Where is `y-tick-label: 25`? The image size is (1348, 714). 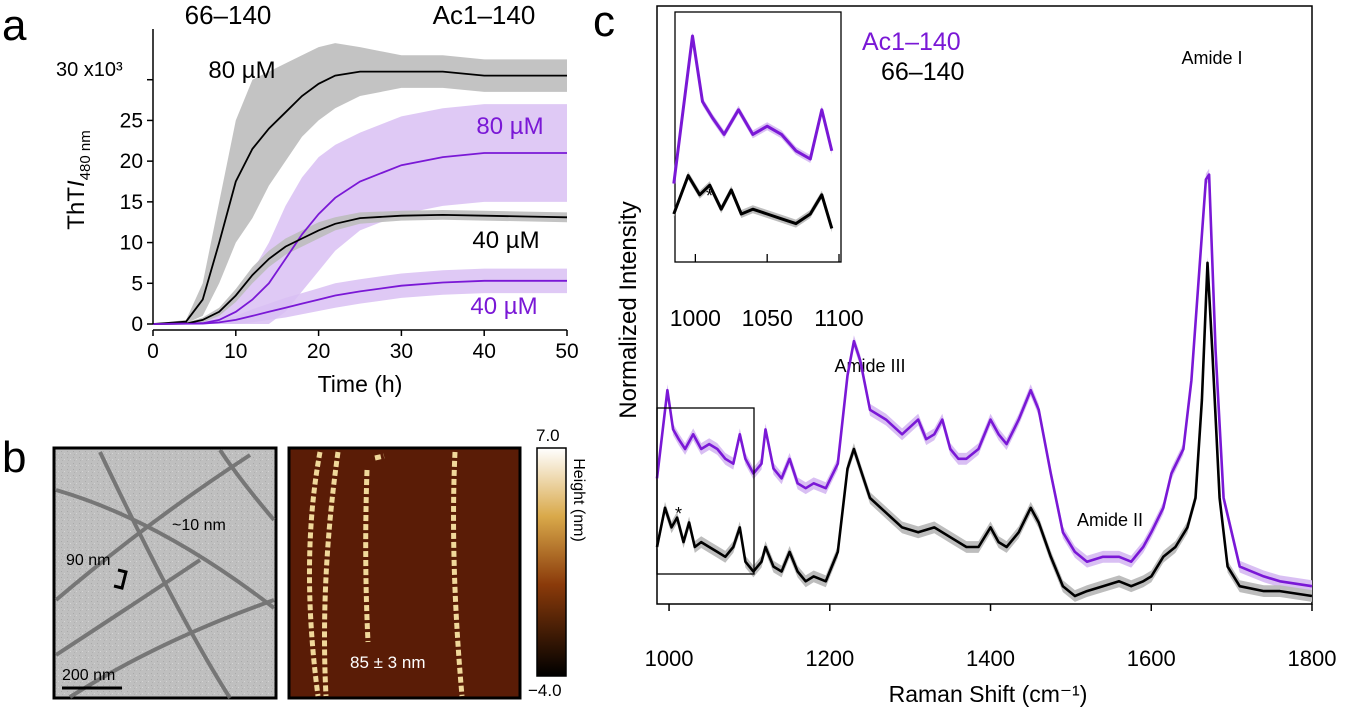 y-tick-label: 25 is located at coordinates (131, 120).